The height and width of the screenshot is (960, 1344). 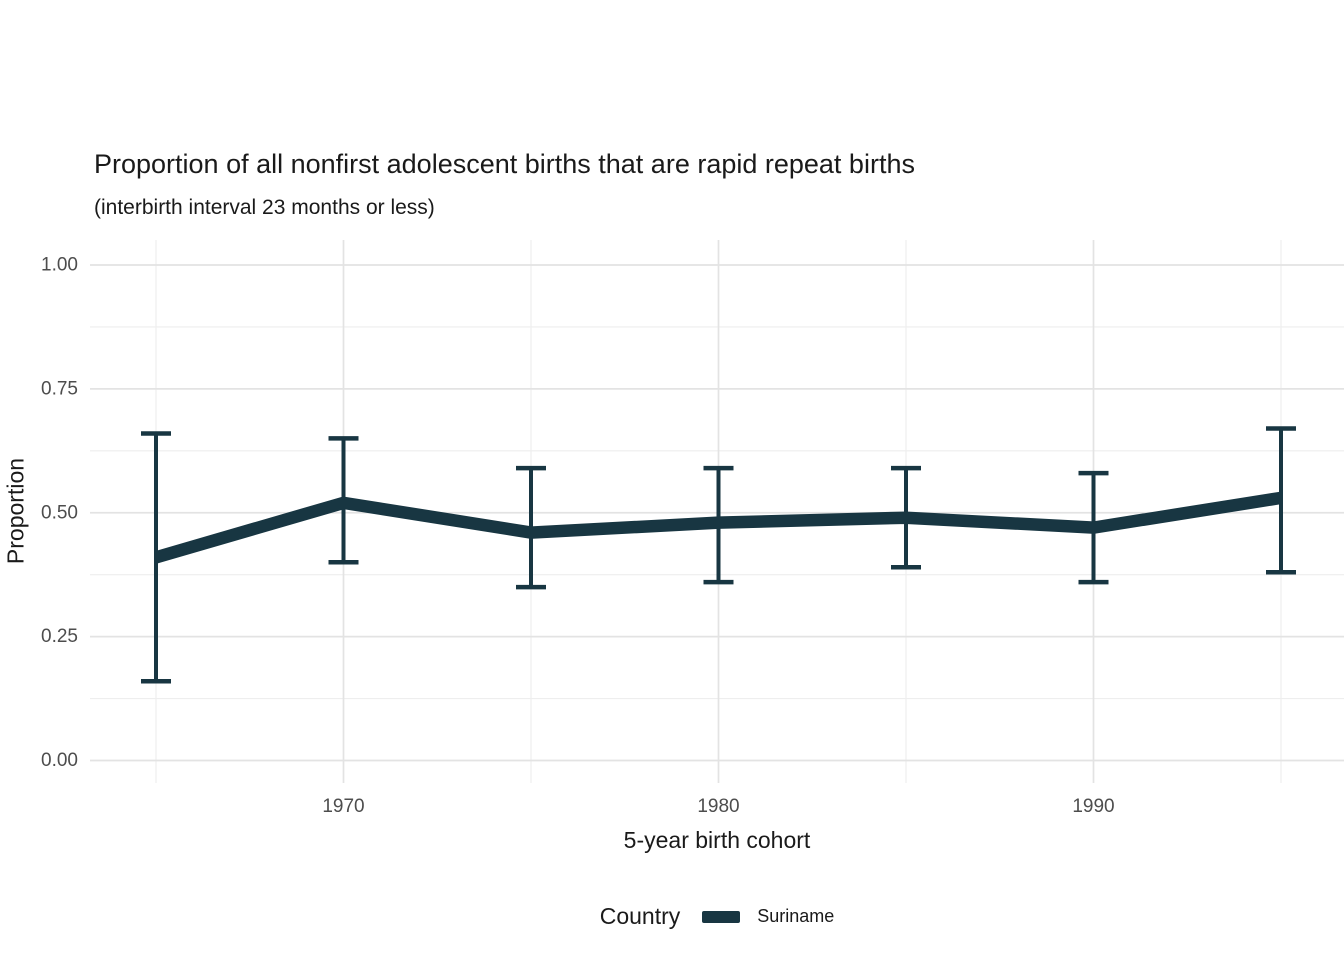 I want to click on y-tick-label: 1.00, so click(x=59, y=265).